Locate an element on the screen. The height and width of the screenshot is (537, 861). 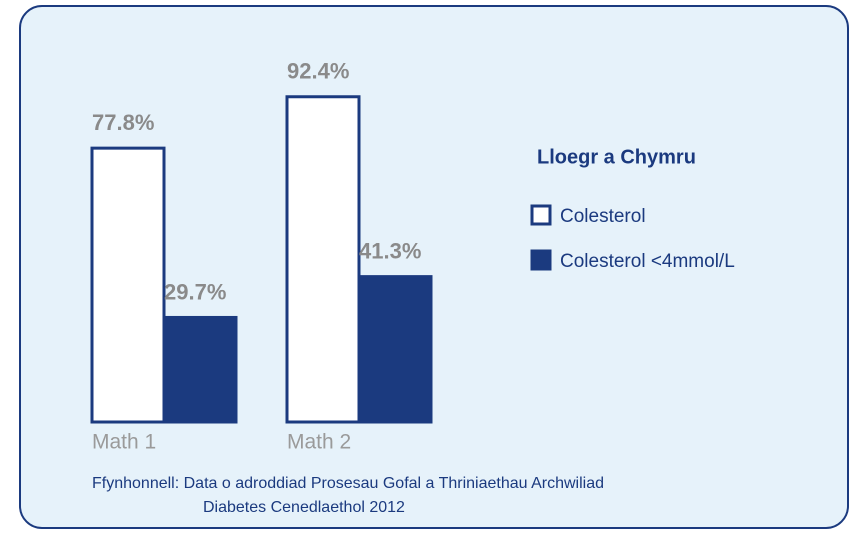
x-tick-label: Math 2 is located at coordinates (319, 442).